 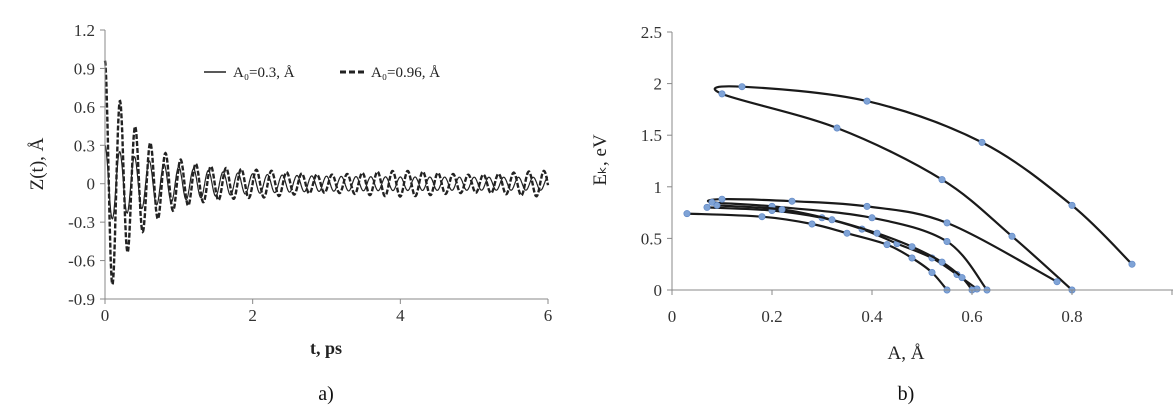 I want to click on chart-a-y-tick-label: 0.9, so click(x=84, y=68).